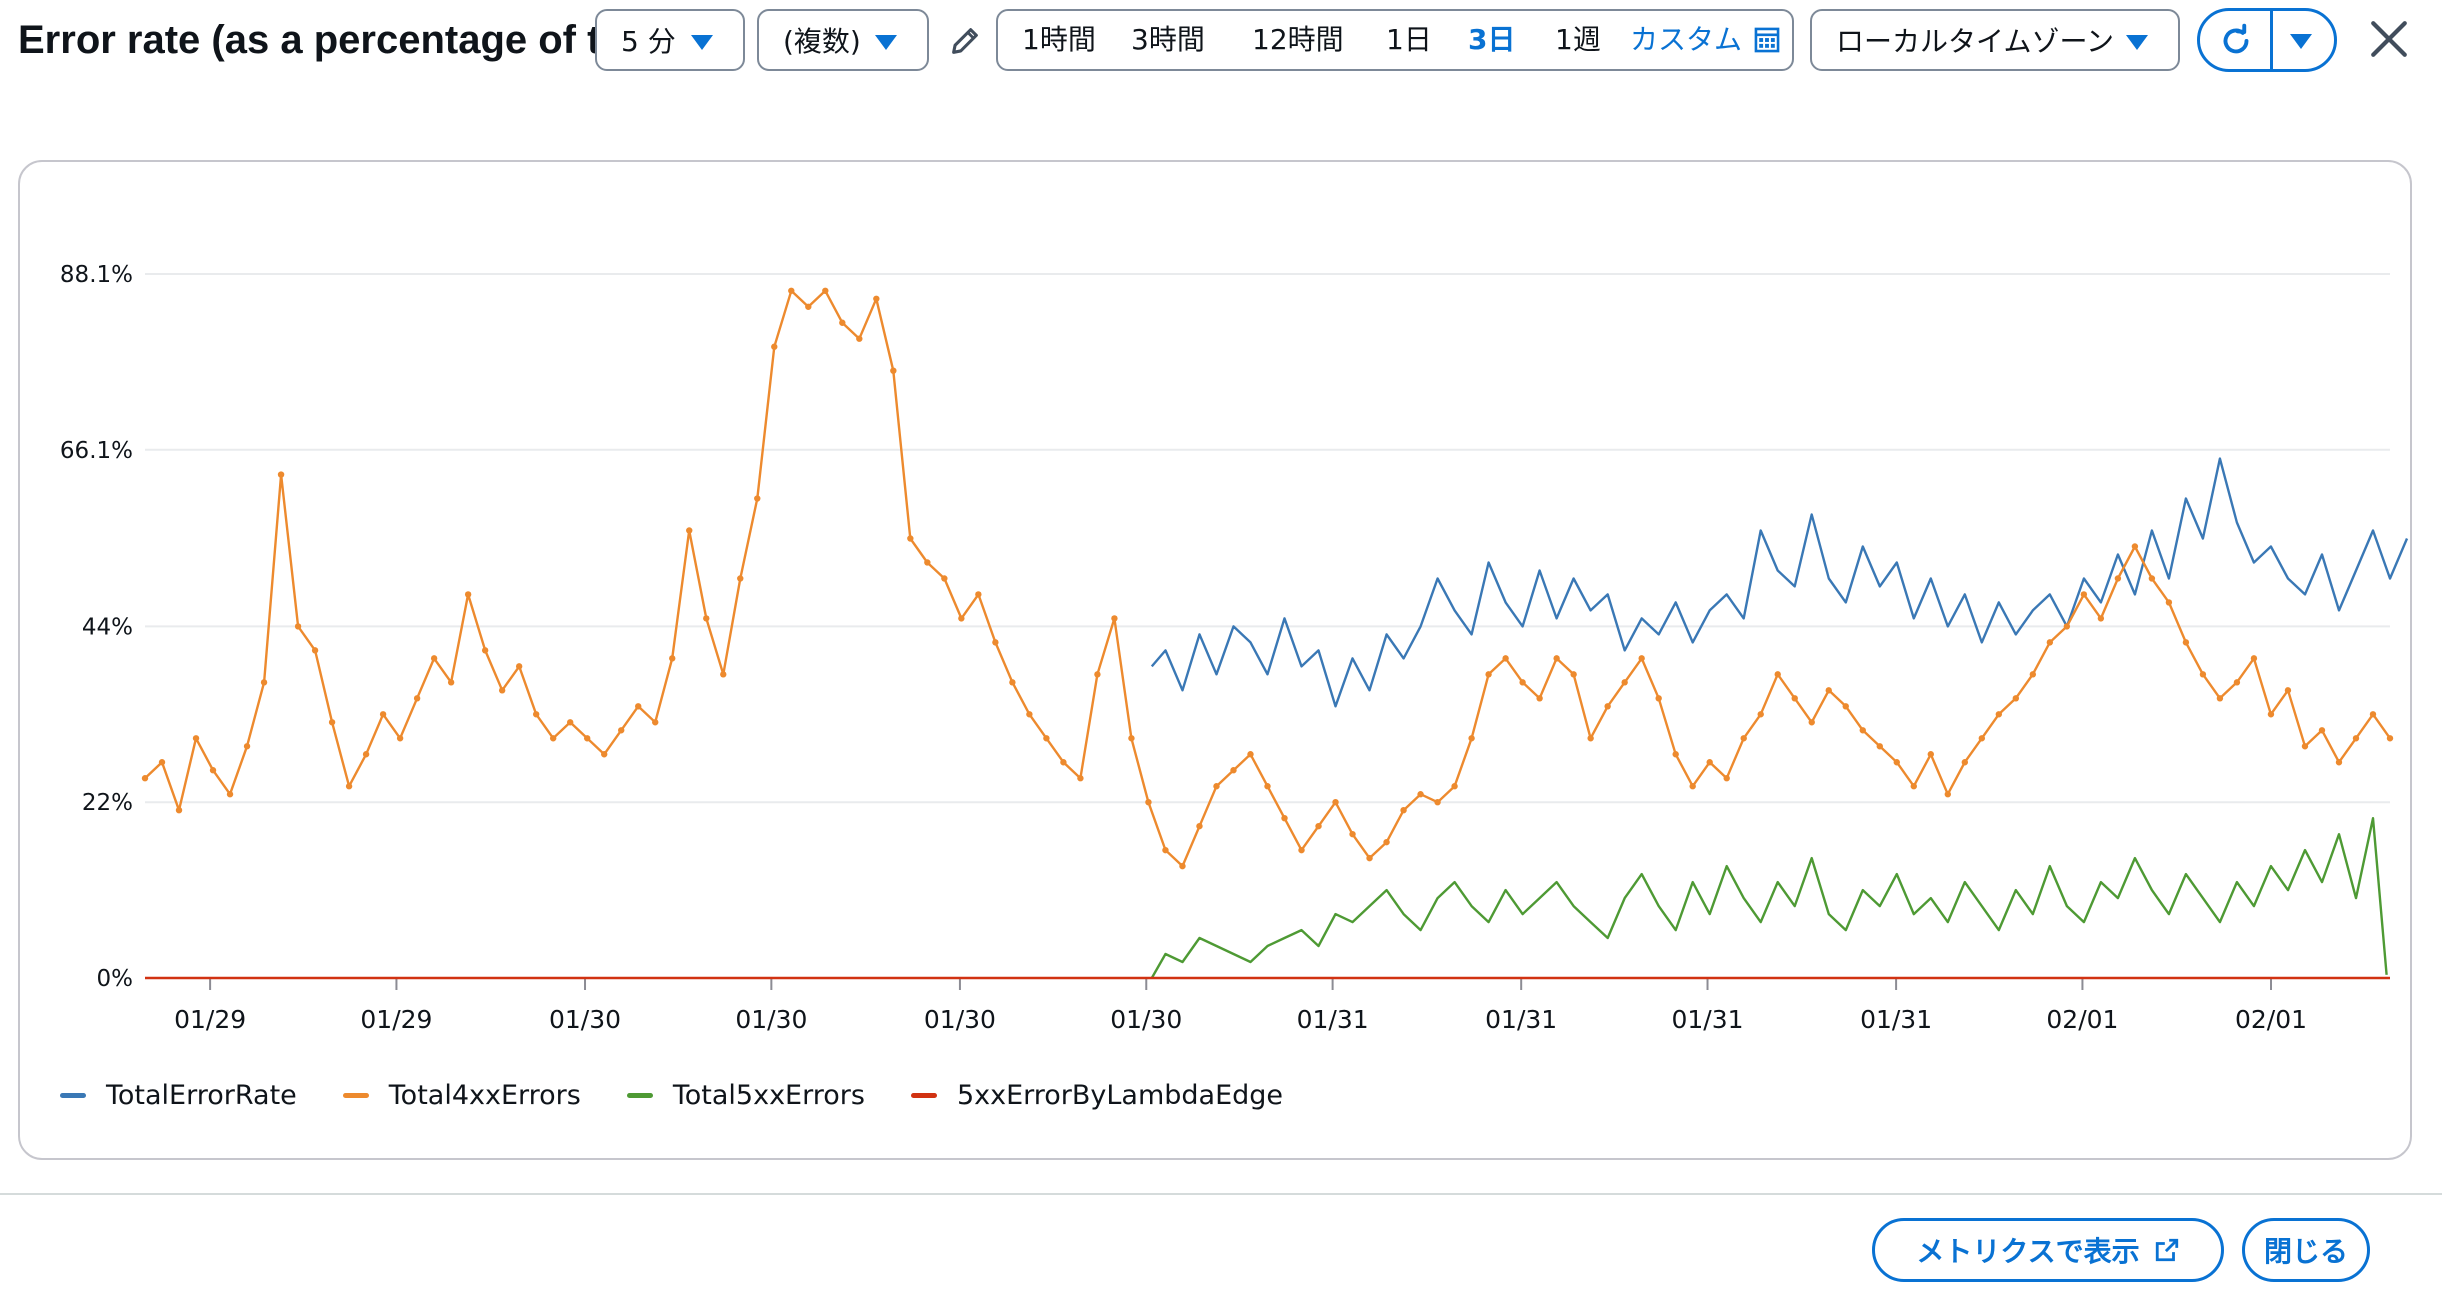 This screenshot has width=2442, height=1298. What do you see at coordinates (1298, 39) in the screenshot?
I see `time-range-12h: 12時間` at bounding box center [1298, 39].